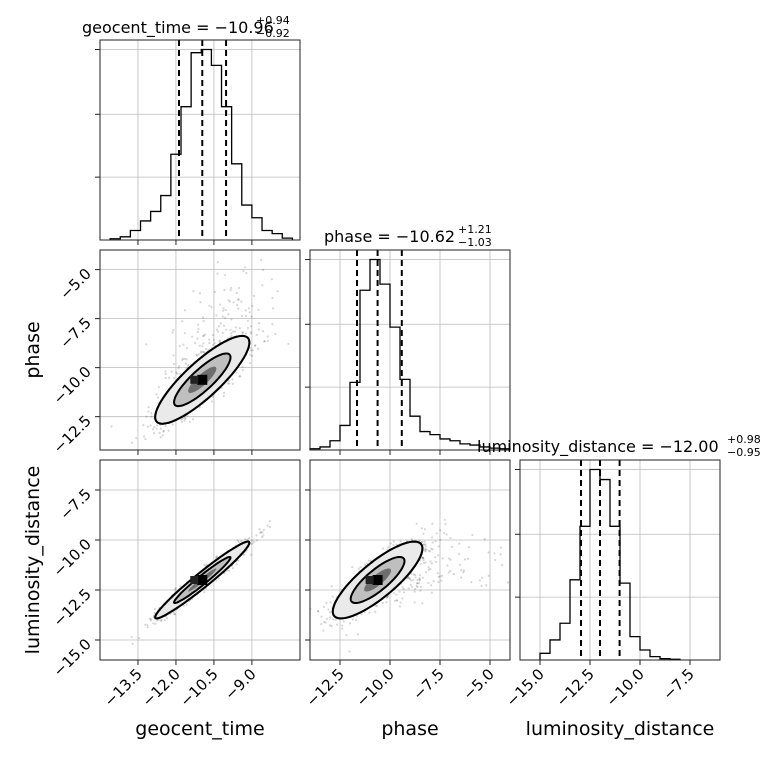 This screenshot has height=760, width=760. I want to click on title-geocent-time-minus: −0.92, so click(273, 33).